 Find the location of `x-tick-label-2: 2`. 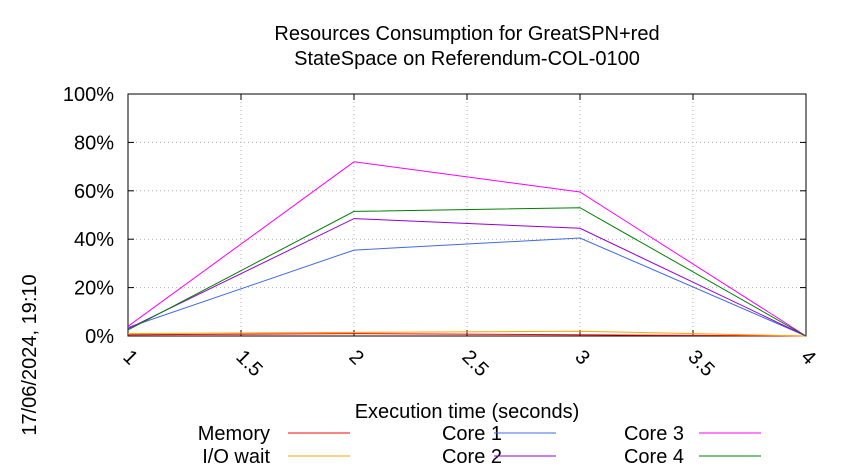

x-tick-label-2: 2 is located at coordinates (355, 357).